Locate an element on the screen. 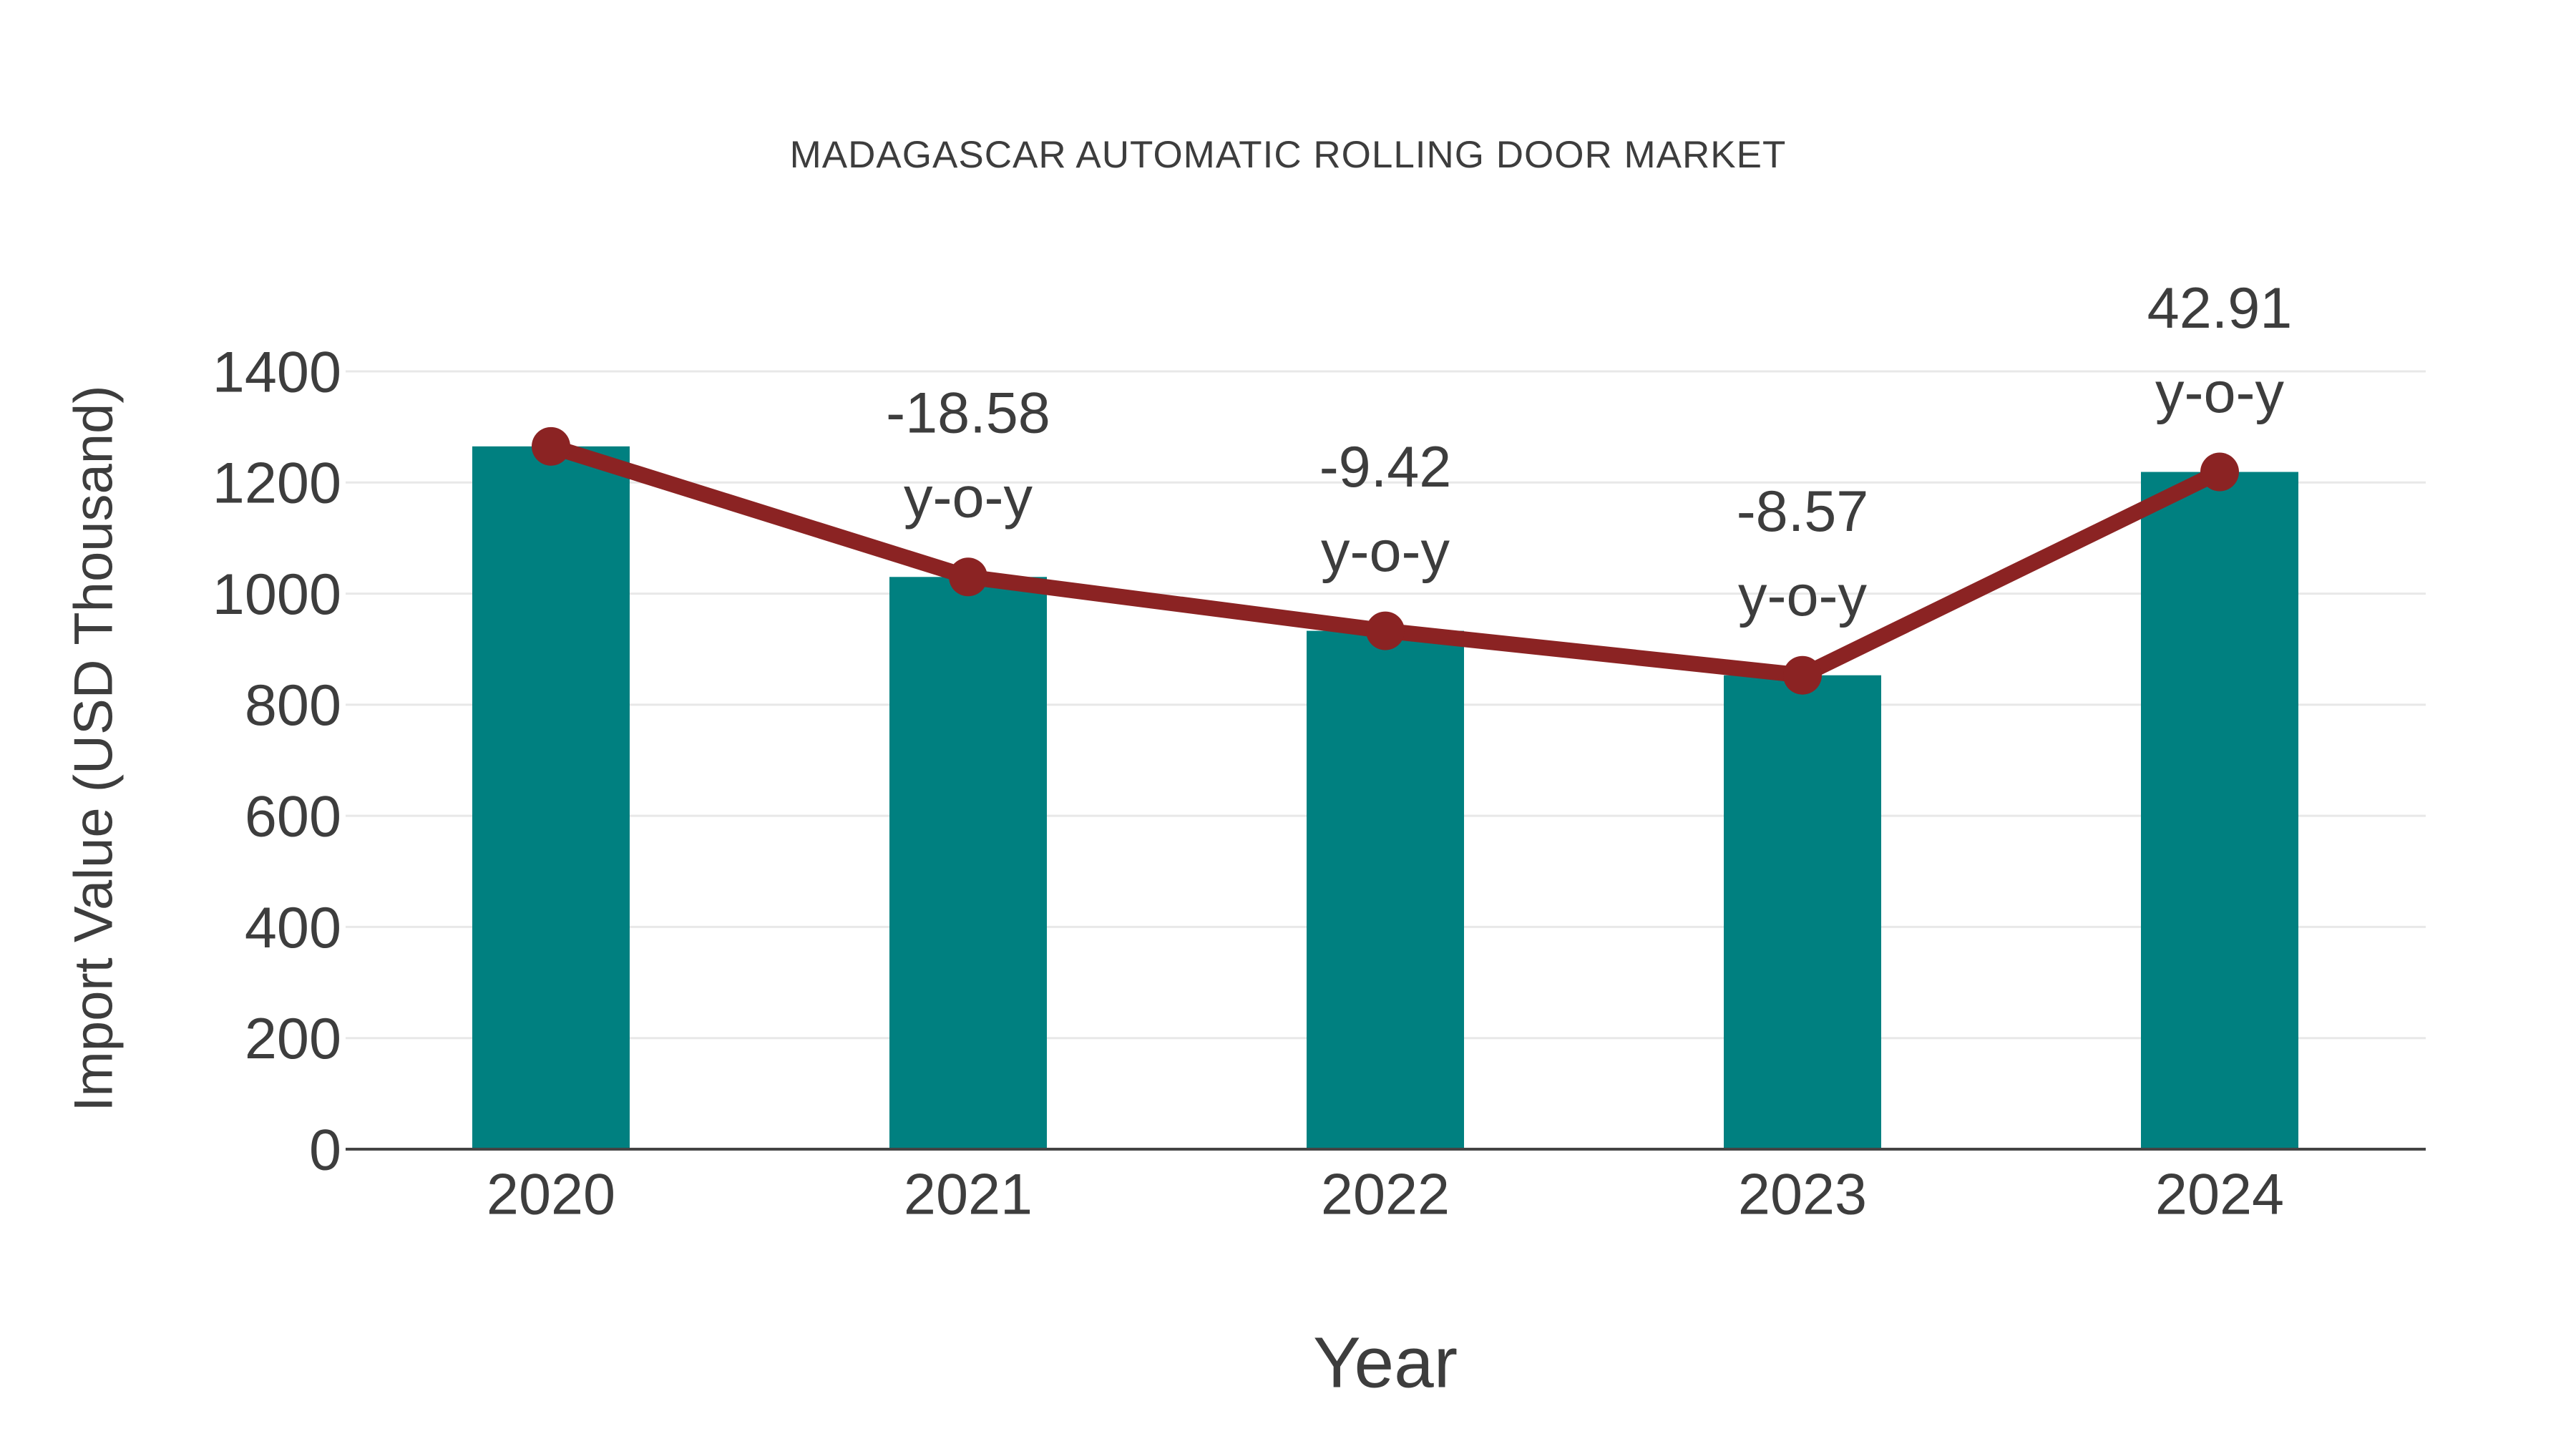  y-tick-label-400: 400 is located at coordinates (293, 928).